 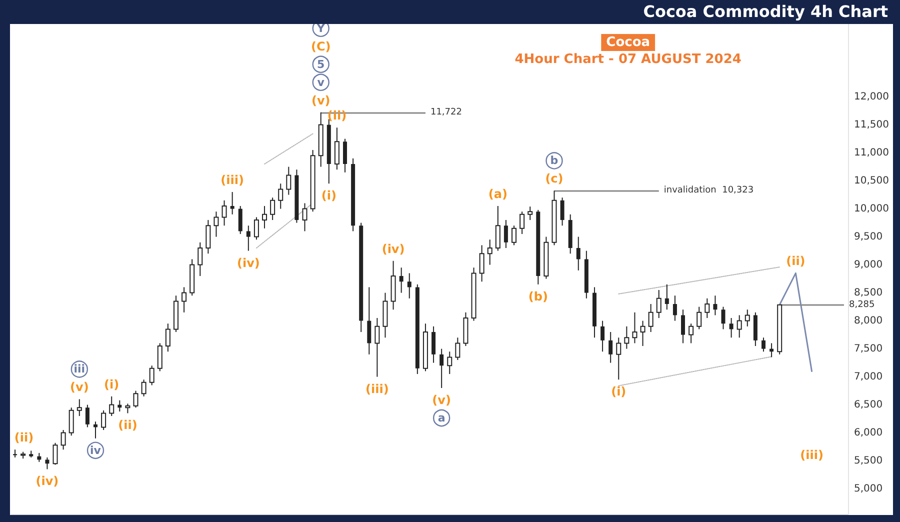 I want to click on annotation: 4Hour Chart - 07 AUGUST 2024, so click(x=628, y=59).